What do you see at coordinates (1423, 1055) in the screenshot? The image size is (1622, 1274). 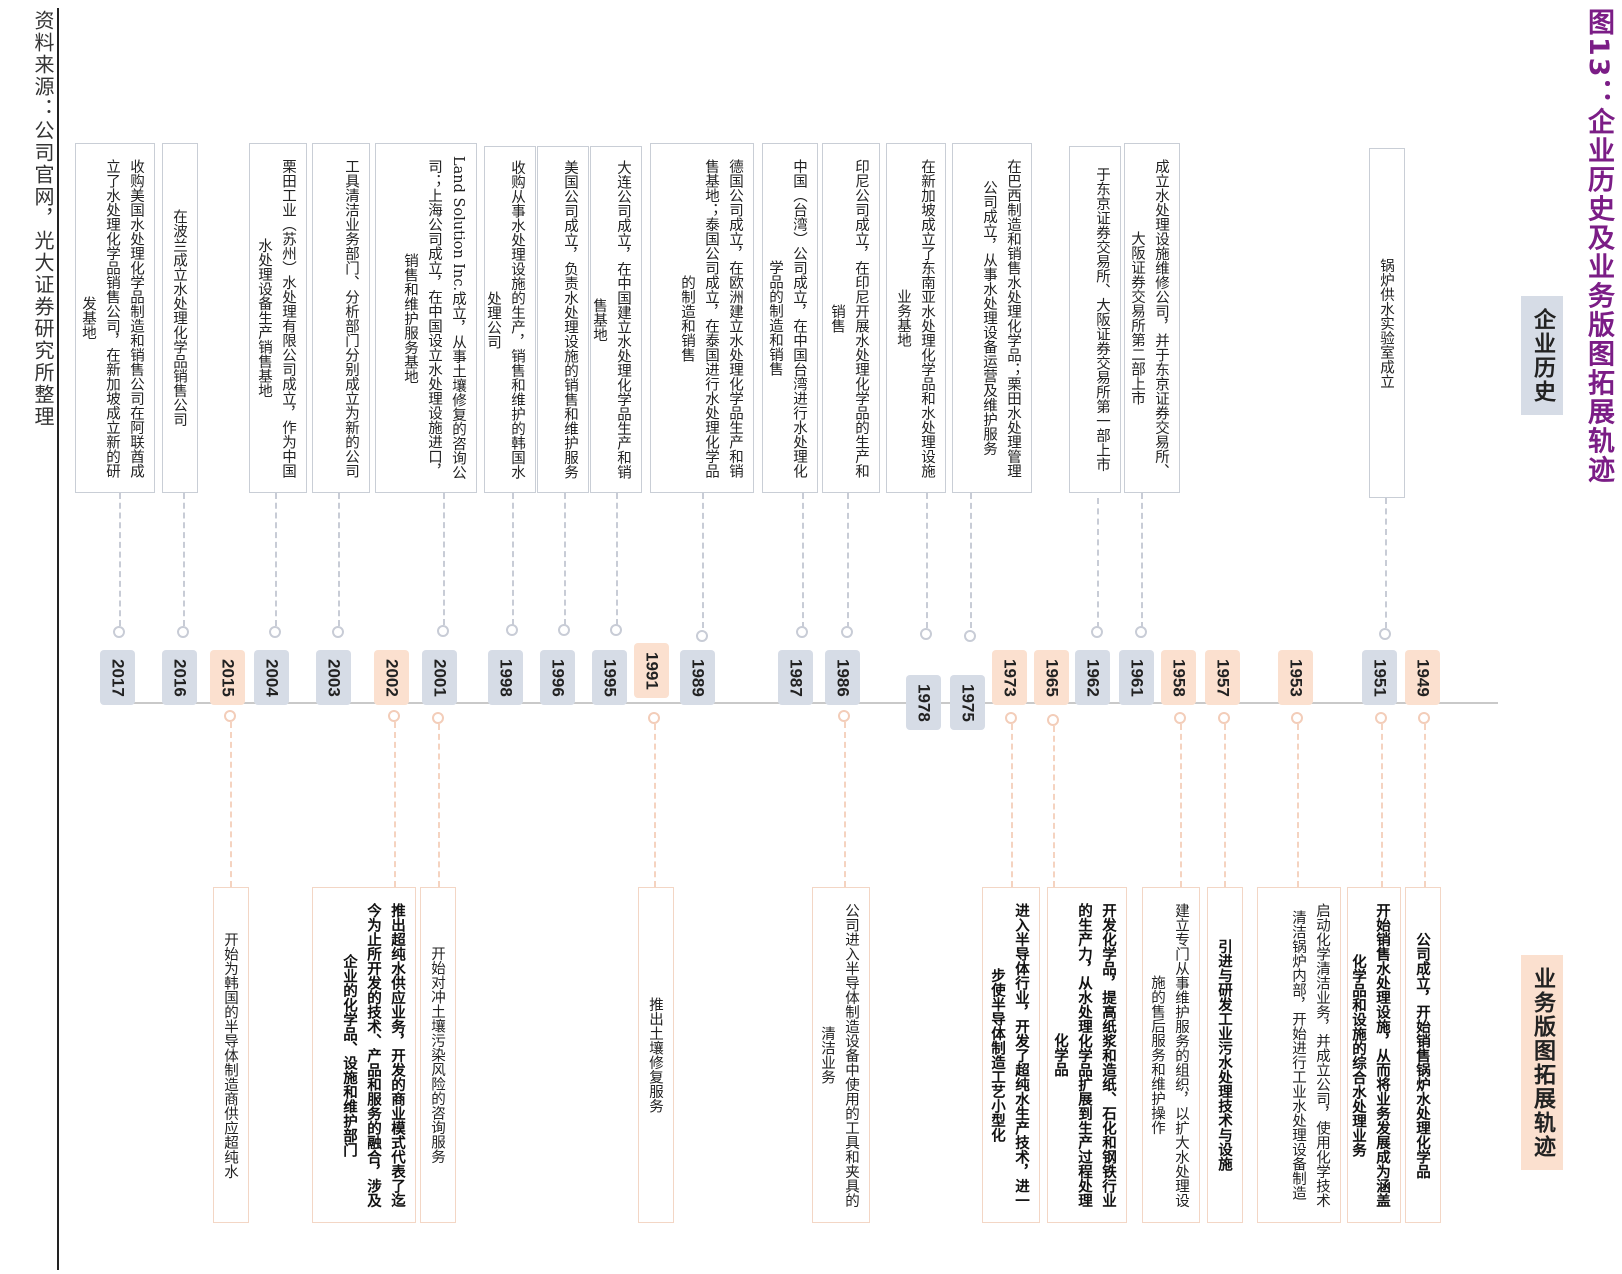 I see `business-card-1949: 公司成立，开始销售锅炉水处理化学品` at bounding box center [1423, 1055].